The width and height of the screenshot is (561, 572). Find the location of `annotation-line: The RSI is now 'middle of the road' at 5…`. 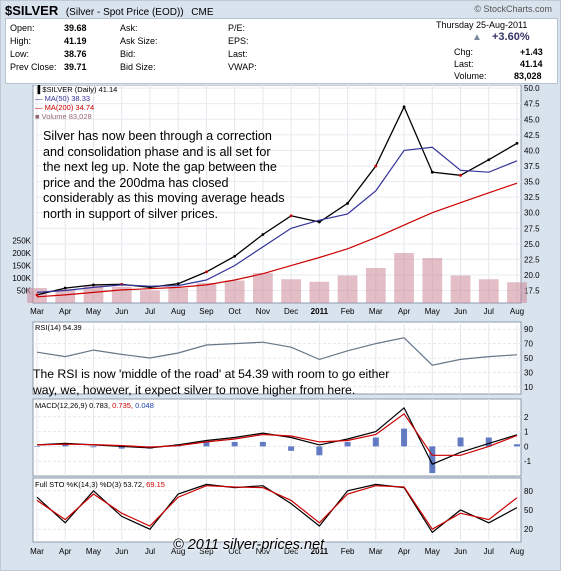

annotation-line: The RSI is now 'middle of the road' at 5… is located at coordinates (211, 374).